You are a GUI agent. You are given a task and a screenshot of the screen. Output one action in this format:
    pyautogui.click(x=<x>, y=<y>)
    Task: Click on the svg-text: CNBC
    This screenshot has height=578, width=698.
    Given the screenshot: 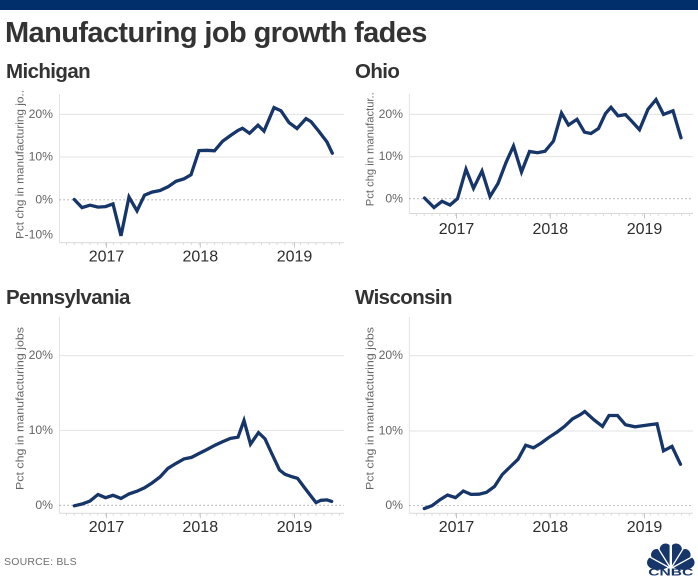 What is the action you would take?
    pyautogui.click(x=671, y=573)
    